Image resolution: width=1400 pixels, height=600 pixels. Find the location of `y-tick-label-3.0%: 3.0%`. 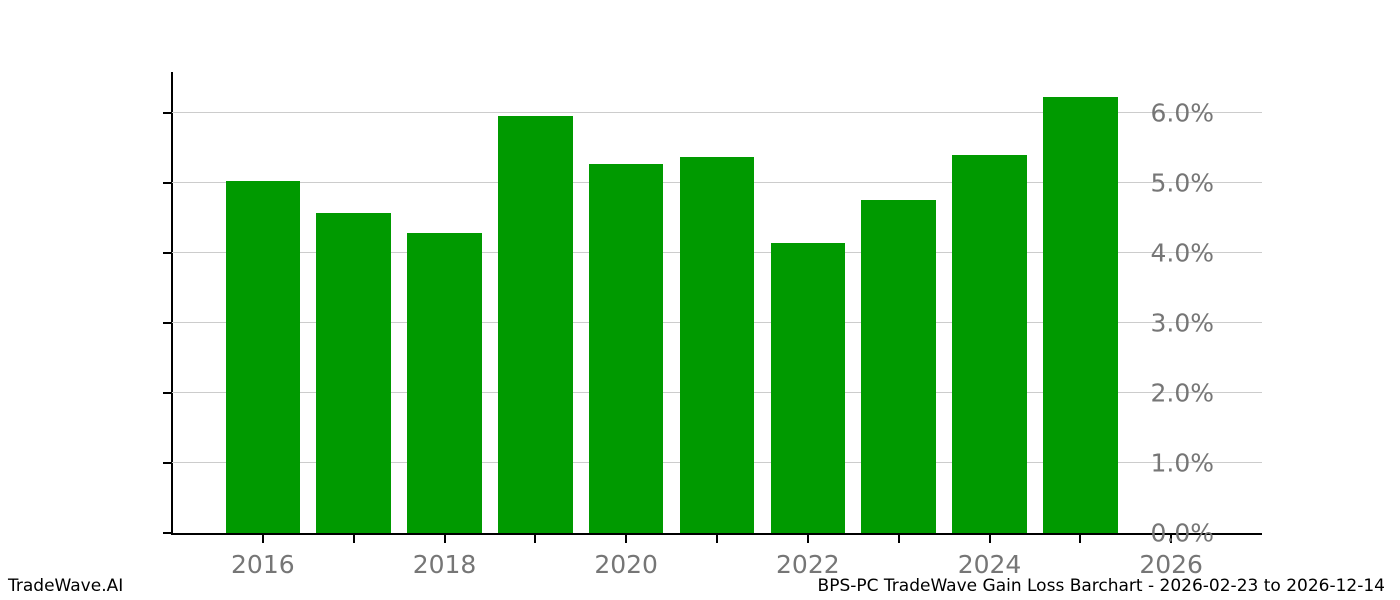

y-tick-label-3.0%: 3.0% is located at coordinates (1182, 323).